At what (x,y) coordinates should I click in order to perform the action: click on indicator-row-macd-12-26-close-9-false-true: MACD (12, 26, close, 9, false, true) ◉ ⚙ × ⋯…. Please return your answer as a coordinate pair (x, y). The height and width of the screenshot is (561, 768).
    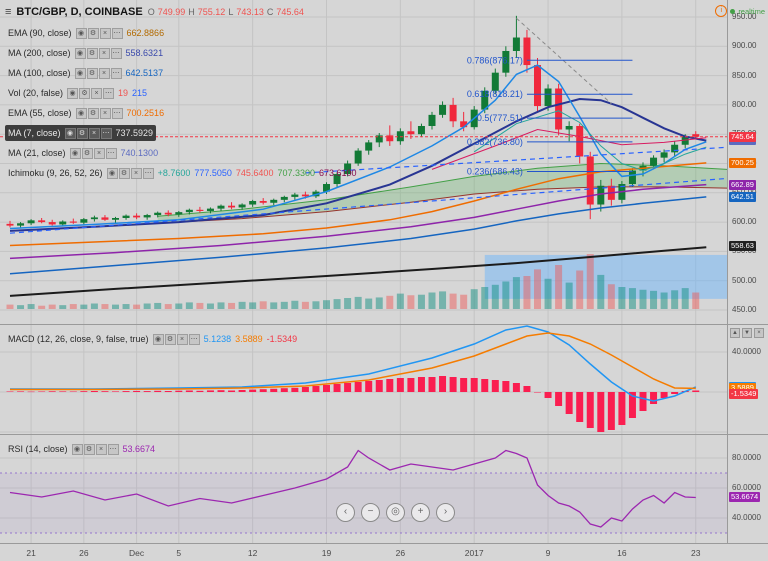
    Looking at the image, I should click on (152, 339).